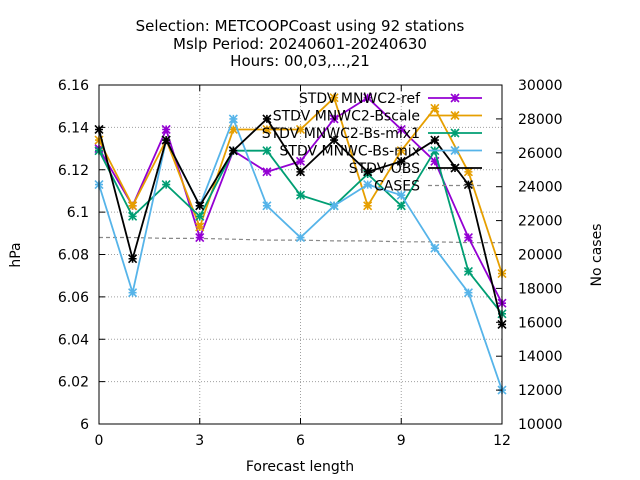  Describe the element at coordinates (428, 187) in the screenshot. I see `legend-entry-5: CASES` at that location.